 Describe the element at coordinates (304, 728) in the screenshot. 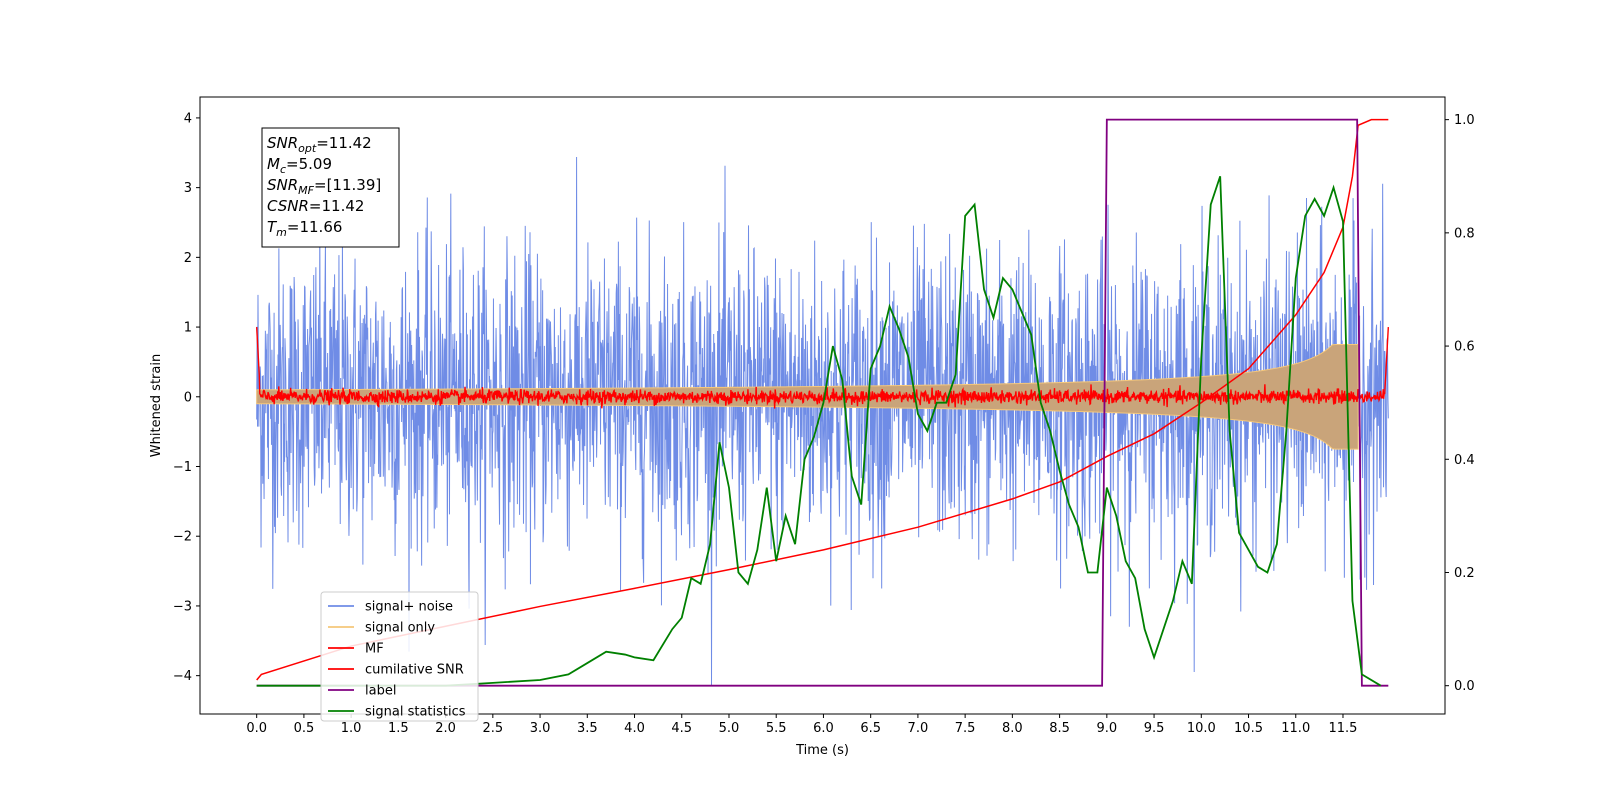

I see `x-tick-label: 0.5` at that location.